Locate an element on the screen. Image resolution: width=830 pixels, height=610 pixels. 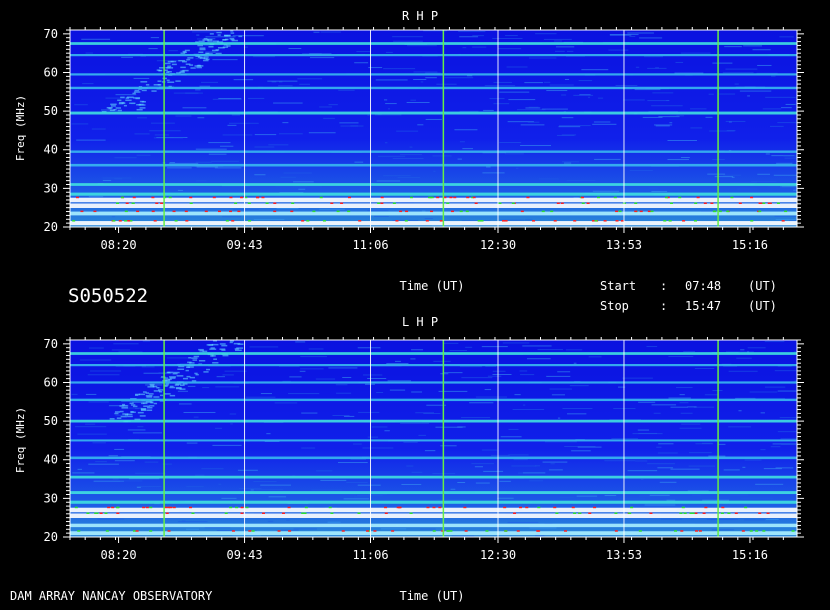
x-tick-label: 13:53 is located at coordinates (624, 555).